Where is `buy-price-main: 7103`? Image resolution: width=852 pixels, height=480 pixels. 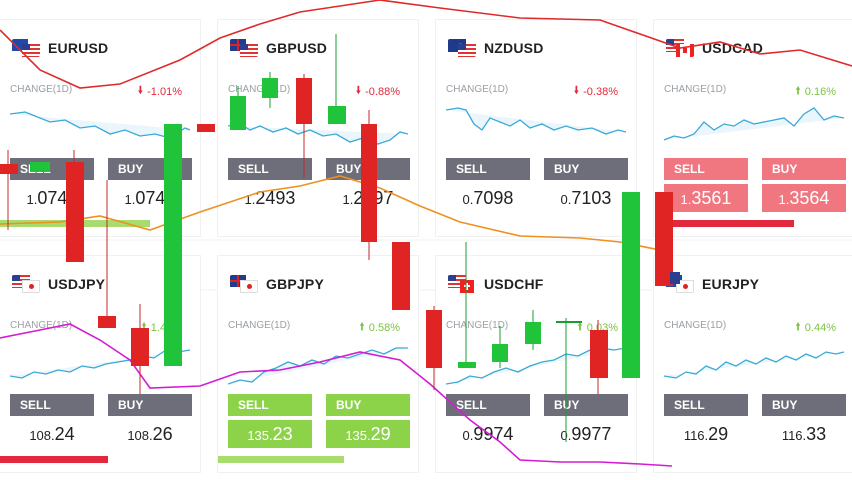
buy-price-main: 7103 is located at coordinates (591, 198).